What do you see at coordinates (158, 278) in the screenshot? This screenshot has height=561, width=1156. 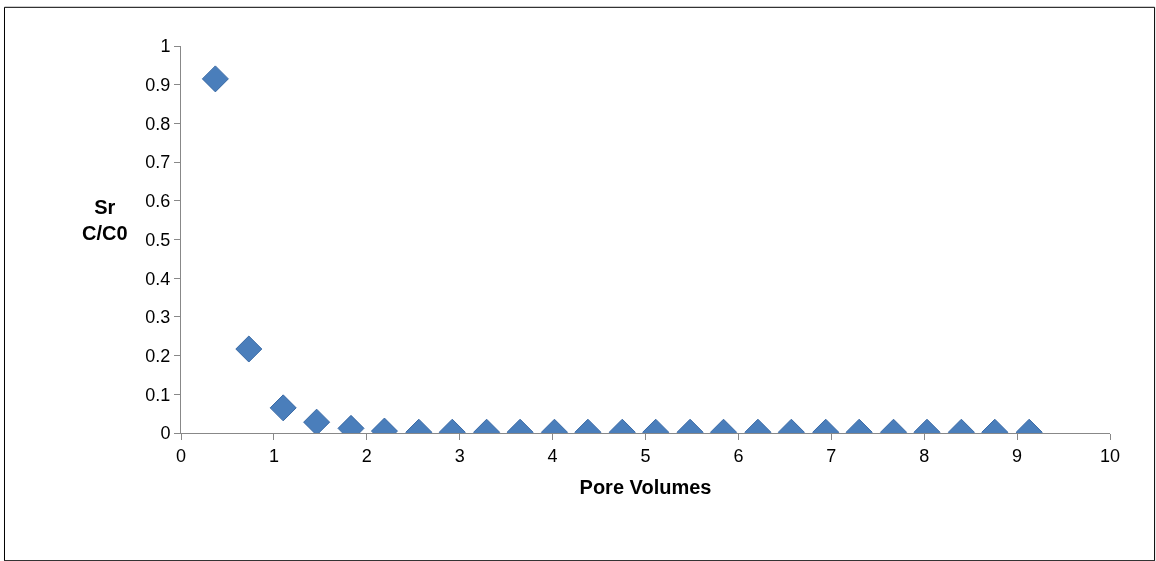 I see `y-tick-label: 0.4` at bounding box center [158, 278].